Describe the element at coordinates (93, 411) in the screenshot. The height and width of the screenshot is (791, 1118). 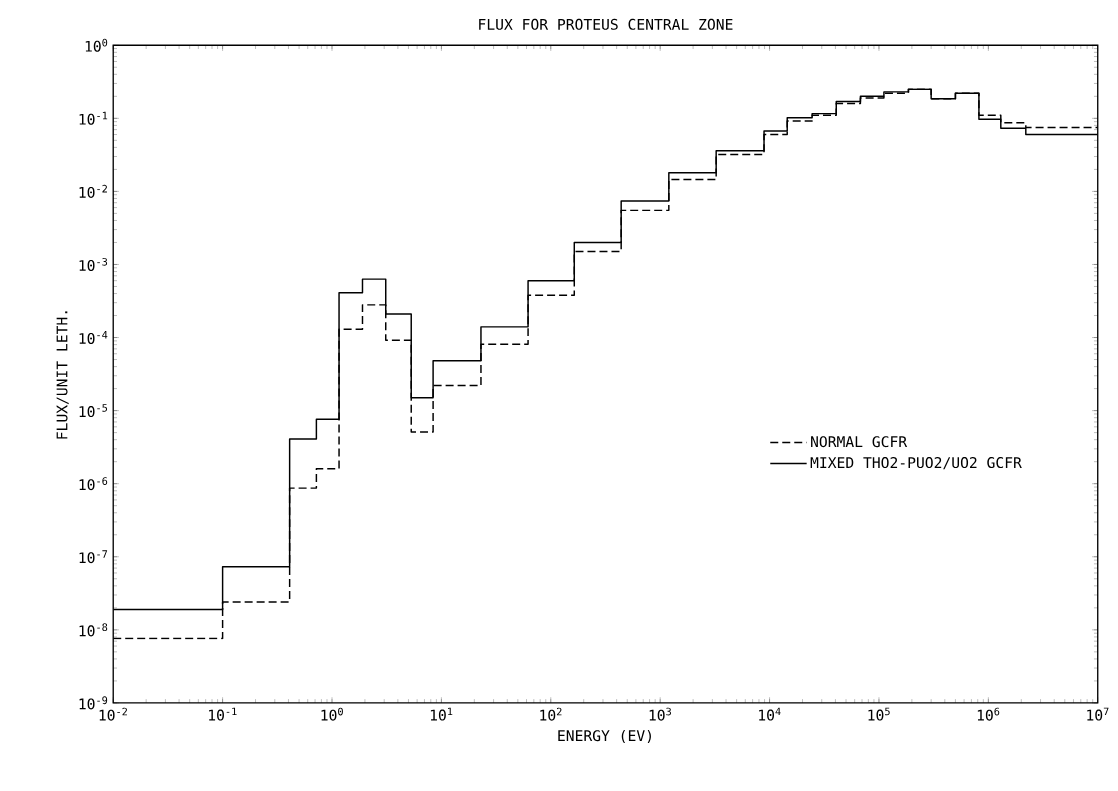
I see `y-tick-label: 10$^{-5}$` at that location.